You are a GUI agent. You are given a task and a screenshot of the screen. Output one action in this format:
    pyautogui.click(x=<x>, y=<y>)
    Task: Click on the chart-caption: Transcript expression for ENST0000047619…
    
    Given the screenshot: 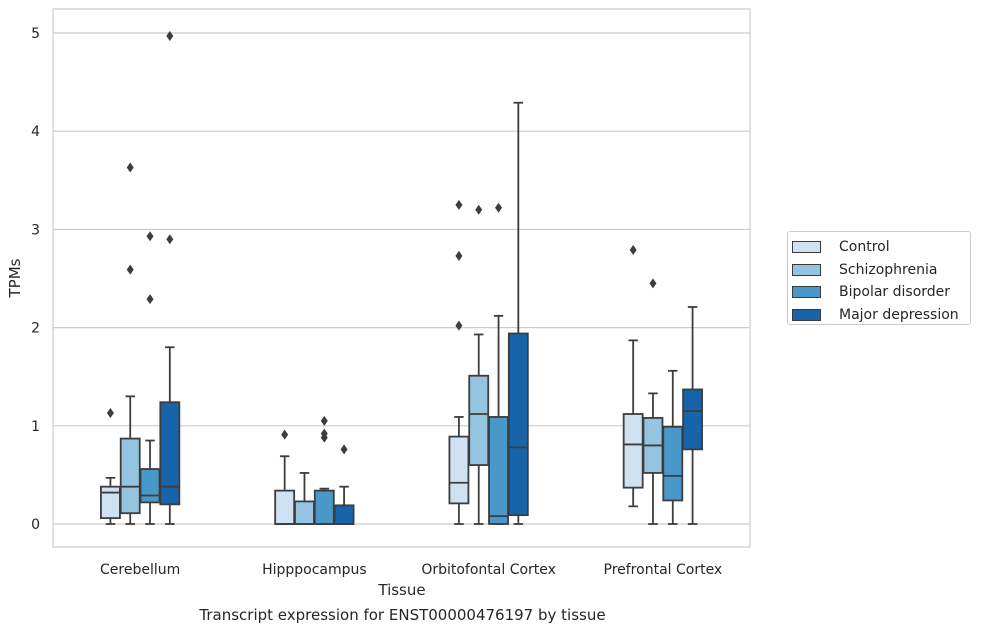 What is the action you would take?
    pyautogui.click(x=402, y=615)
    